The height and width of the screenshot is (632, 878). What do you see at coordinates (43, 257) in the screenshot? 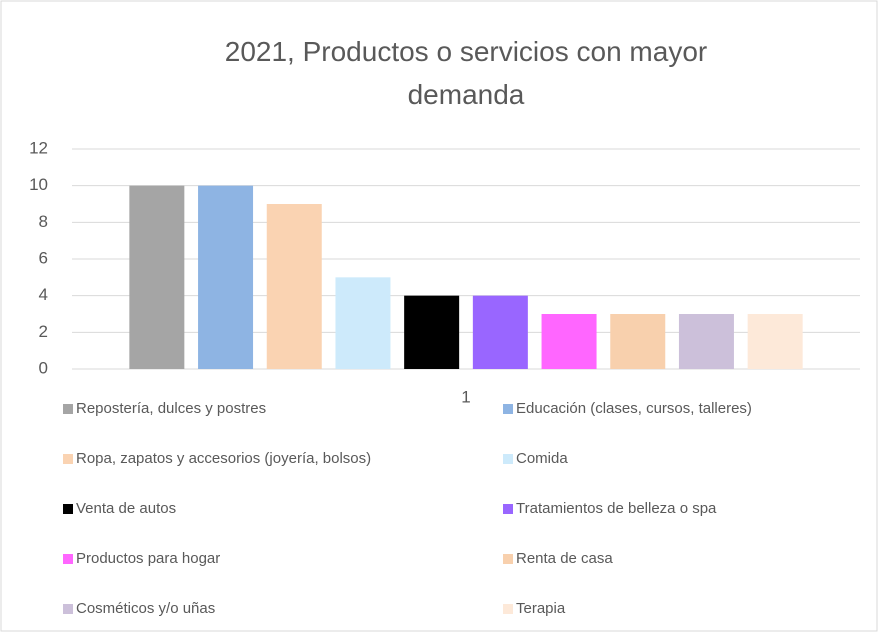
I see `y-tick-label: 6` at bounding box center [43, 257].